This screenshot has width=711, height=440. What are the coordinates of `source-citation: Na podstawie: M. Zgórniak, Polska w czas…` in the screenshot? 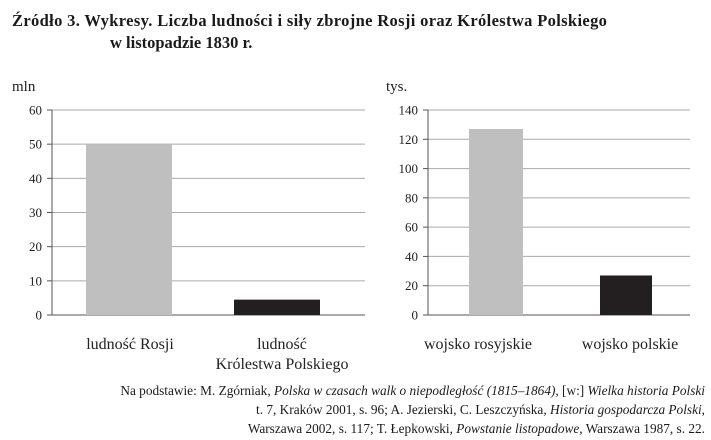 It's located at (355, 409).